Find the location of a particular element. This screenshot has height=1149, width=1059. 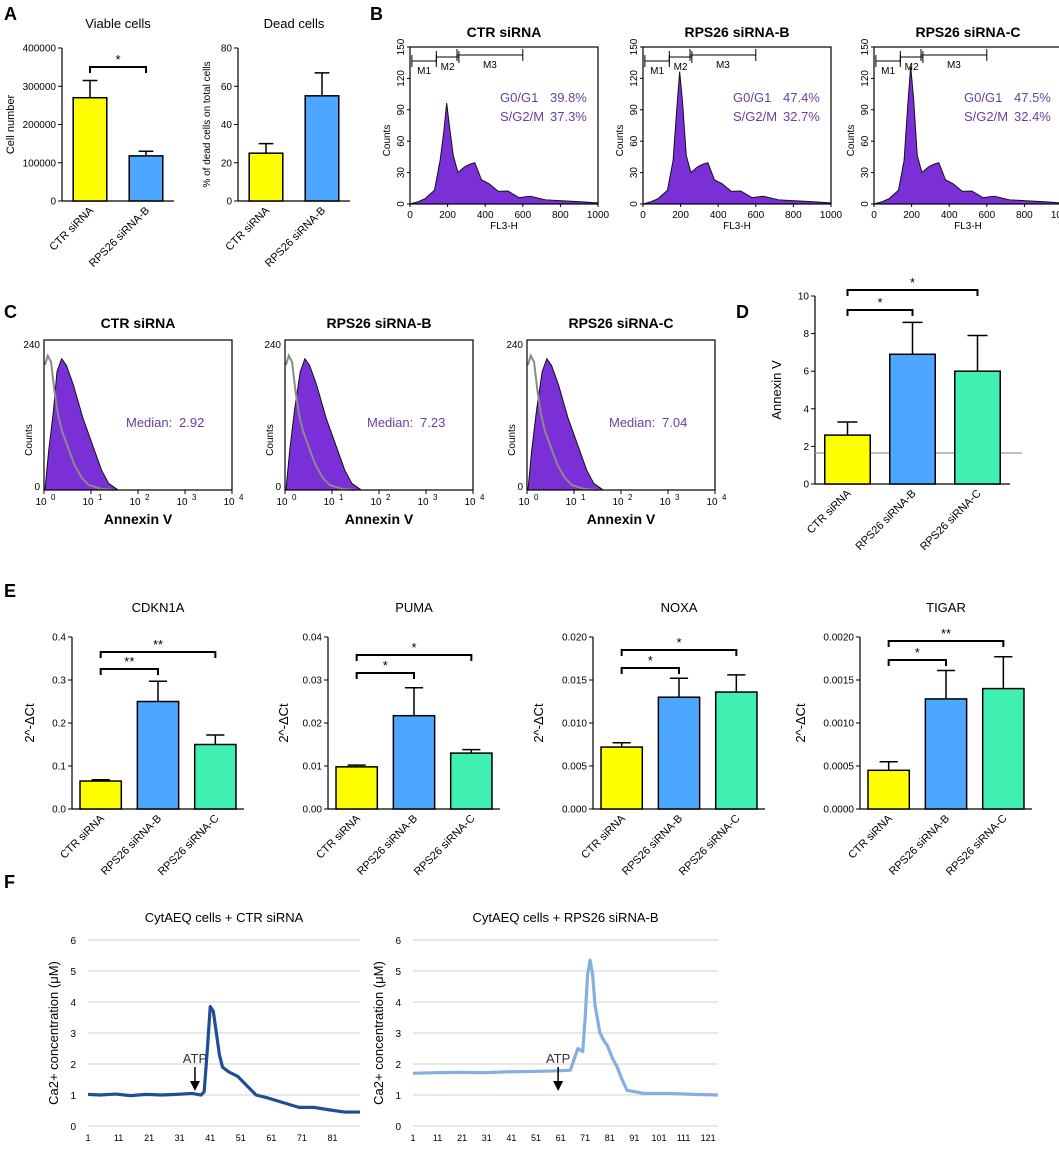

panel-label-a: A is located at coordinates (10, 14).